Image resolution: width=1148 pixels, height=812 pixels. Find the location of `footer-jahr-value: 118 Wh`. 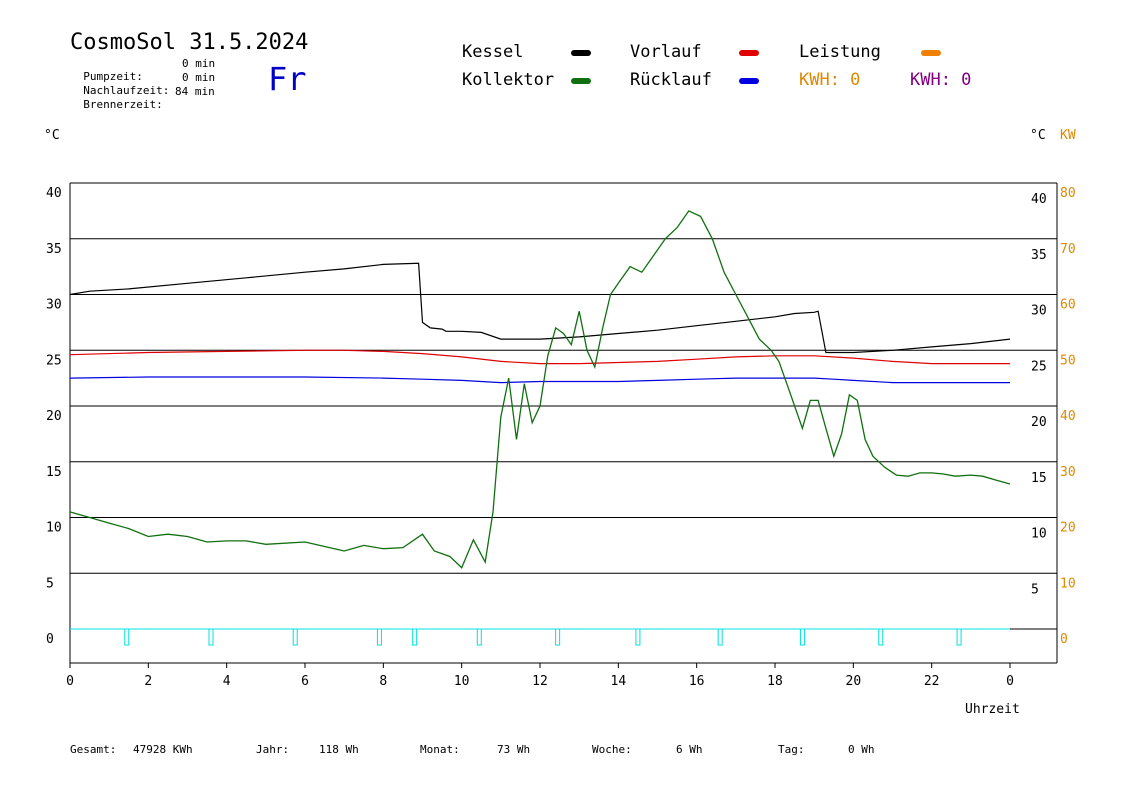

footer-jahr-value: 118 Wh is located at coordinates (339, 749).